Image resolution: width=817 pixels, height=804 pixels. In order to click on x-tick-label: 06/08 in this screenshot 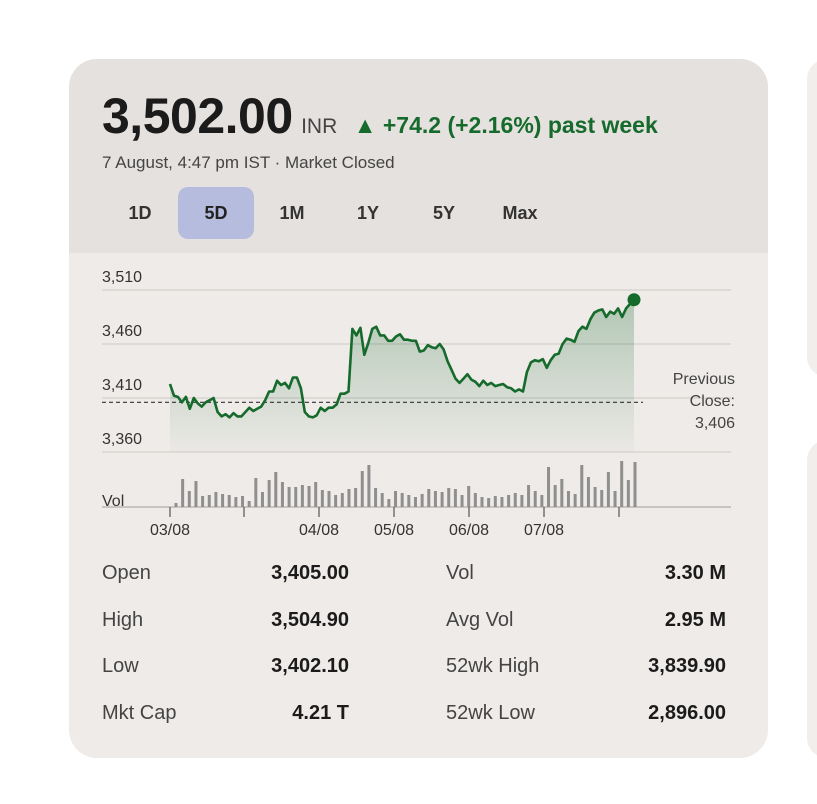, I will do `click(469, 530)`.